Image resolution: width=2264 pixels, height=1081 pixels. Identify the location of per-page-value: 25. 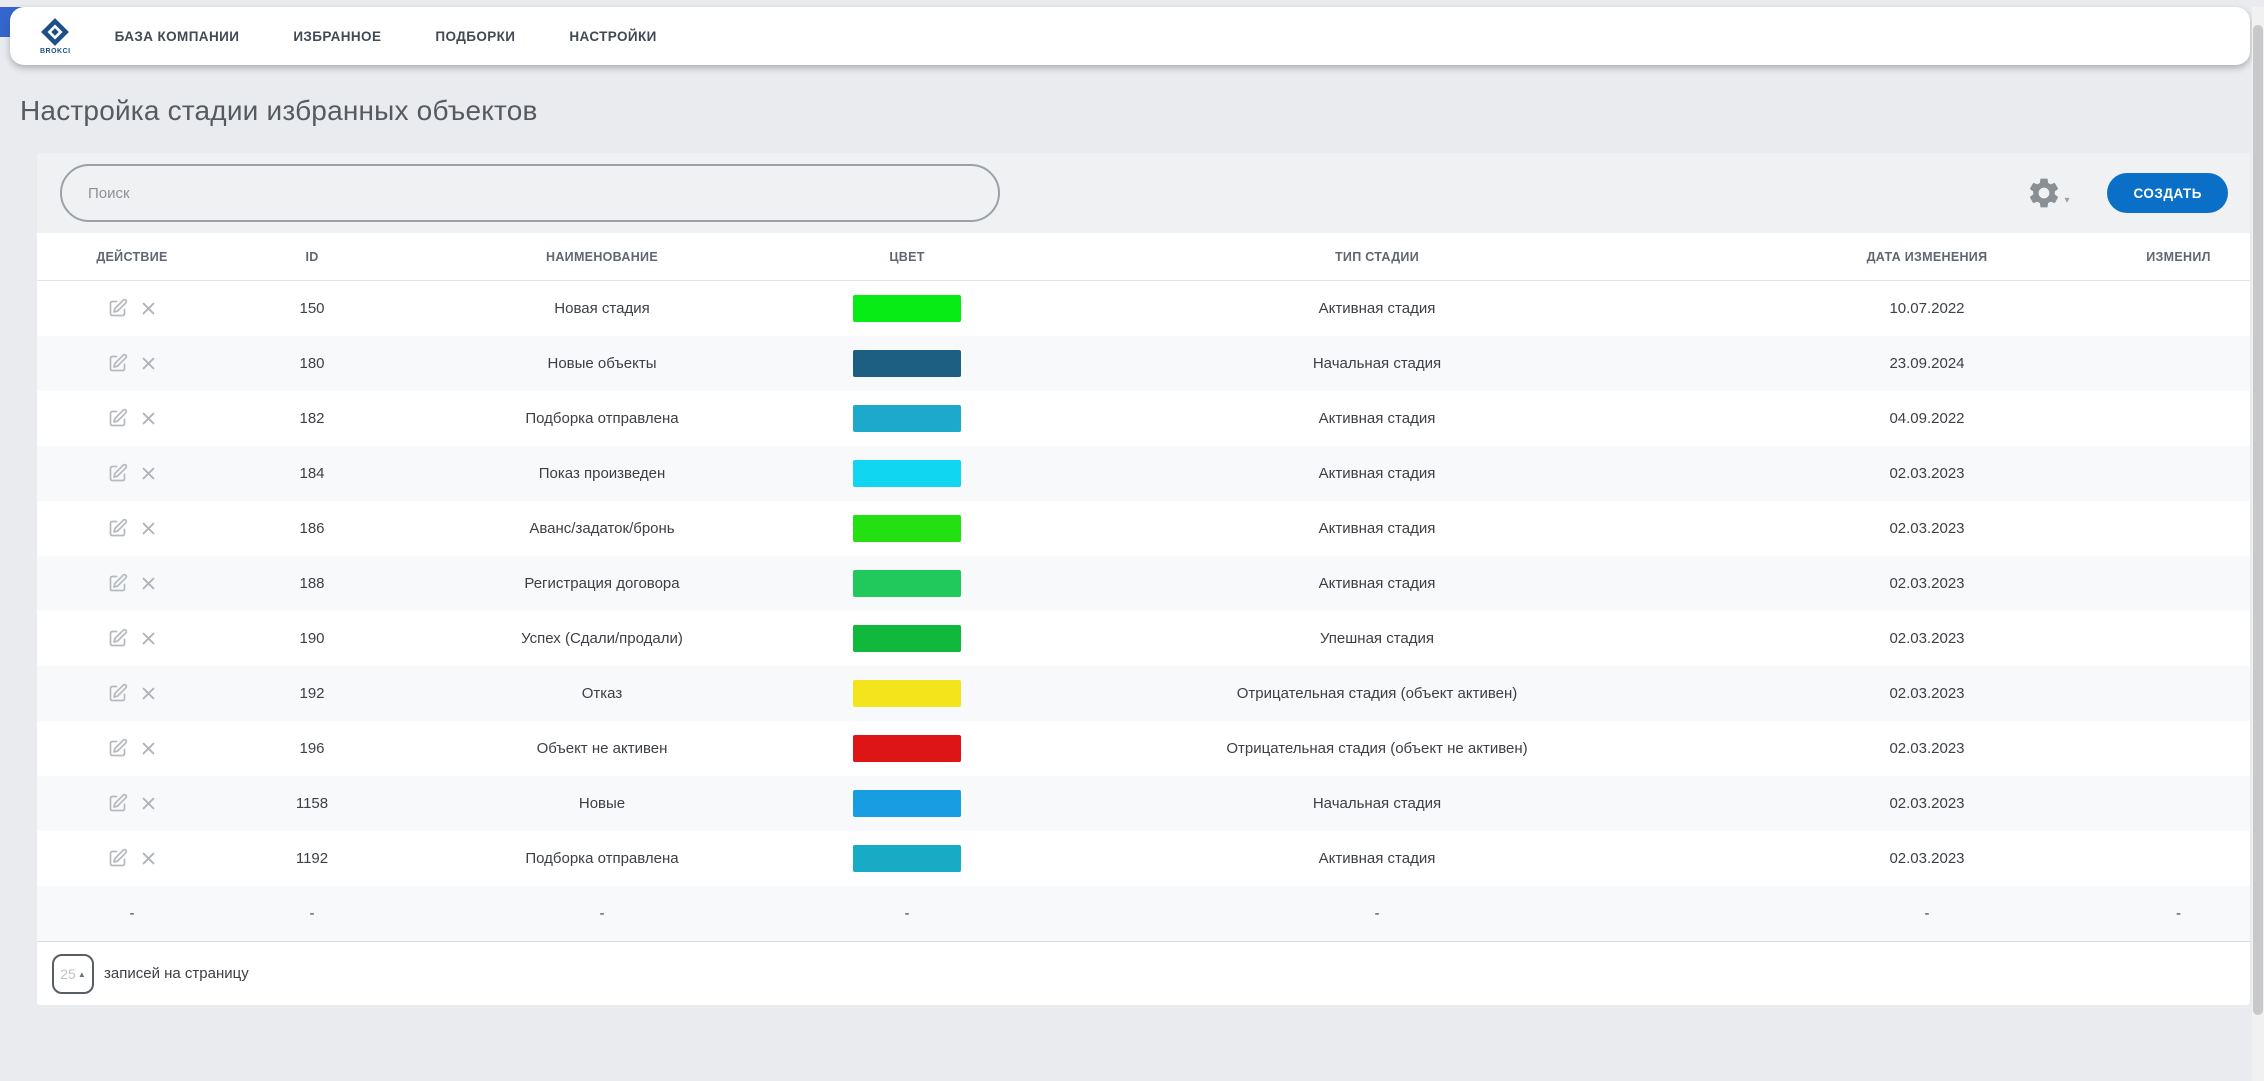
(68, 973).